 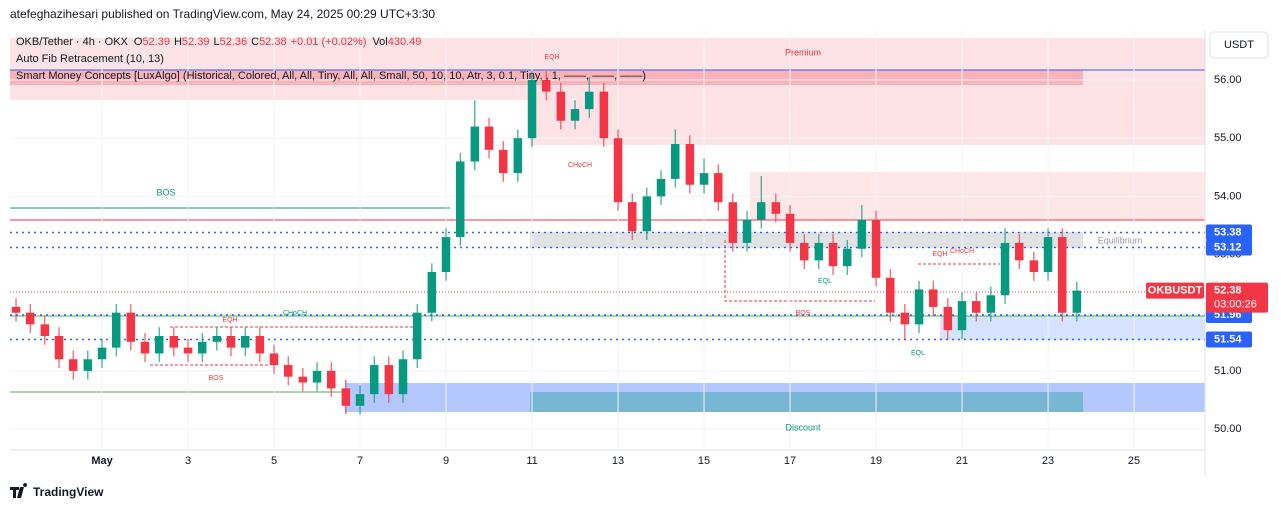 What do you see at coordinates (618, 461) in the screenshot?
I see `x-tick-label: 13` at bounding box center [618, 461].